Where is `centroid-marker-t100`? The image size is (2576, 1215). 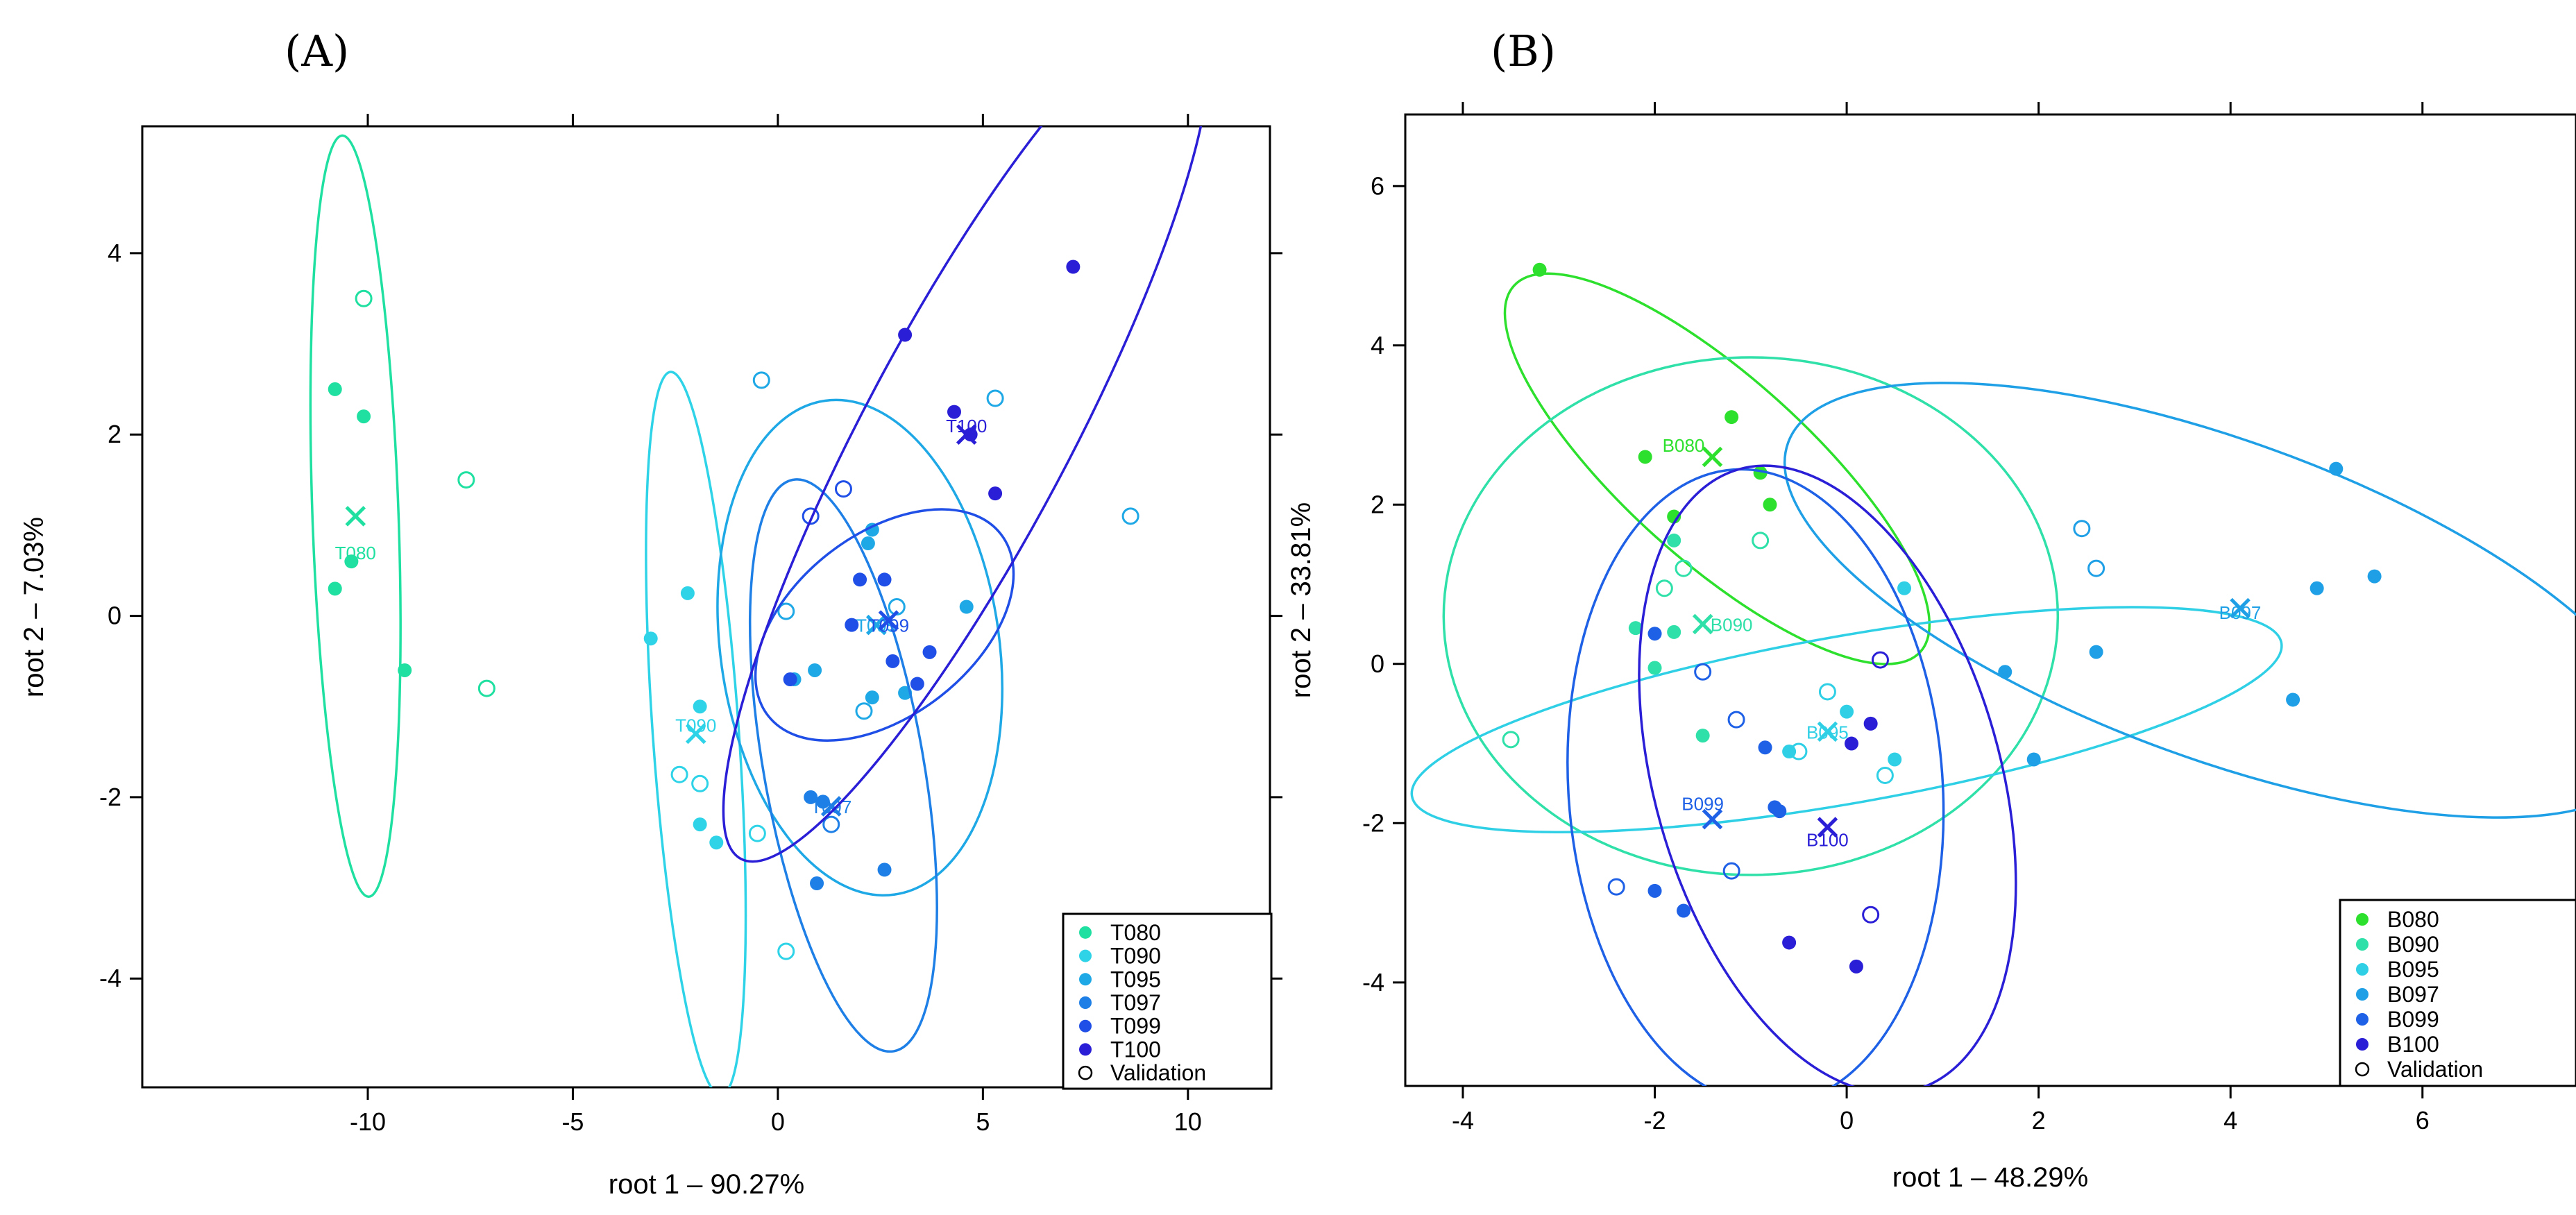
centroid-marker-t100 is located at coordinates (966, 434).